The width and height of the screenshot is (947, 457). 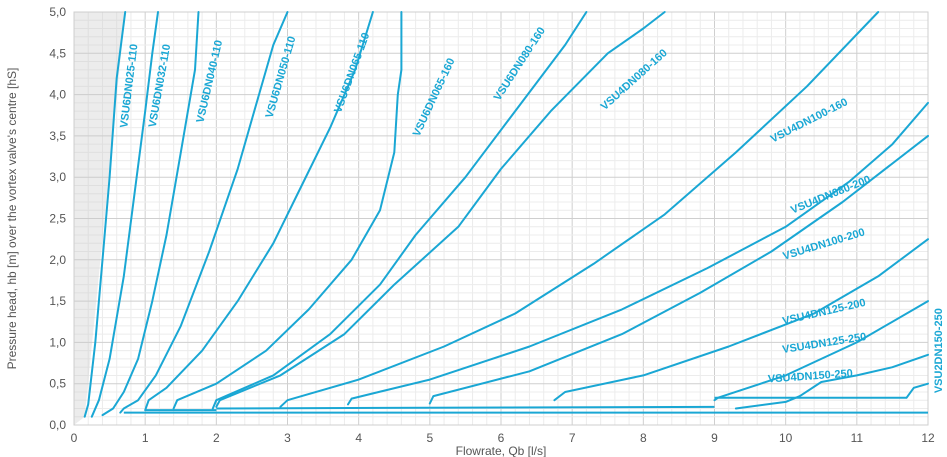 What do you see at coordinates (57, 53) in the screenshot?
I see `y-tick-label: 4,5` at bounding box center [57, 53].